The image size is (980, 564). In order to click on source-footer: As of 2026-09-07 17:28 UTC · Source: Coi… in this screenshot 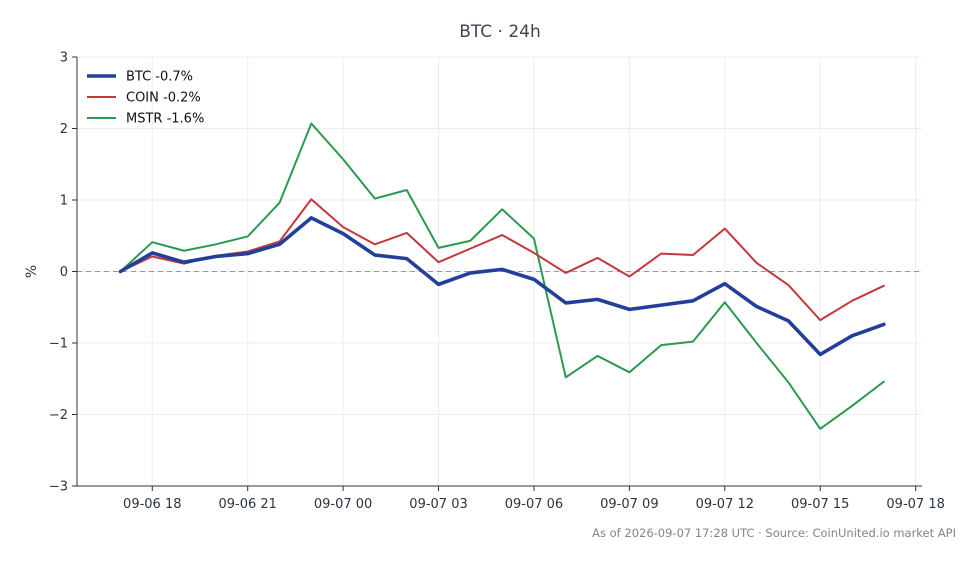, I will do `click(774, 533)`.